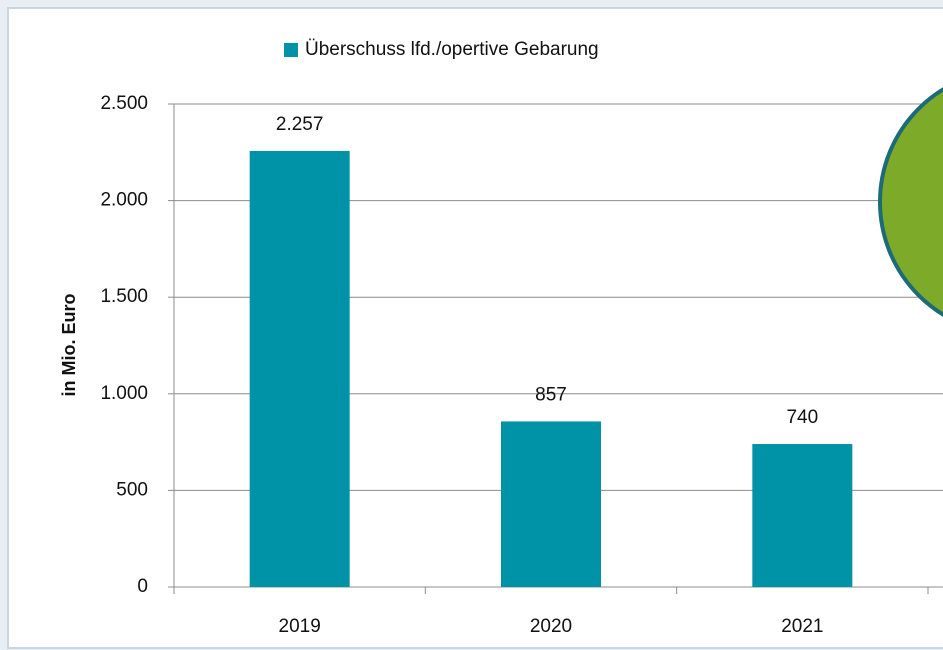 This screenshot has width=943, height=650. What do you see at coordinates (124, 200) in the screenshot?
I see `y-tick-label: 2.000` at bounding box center [124, 200].